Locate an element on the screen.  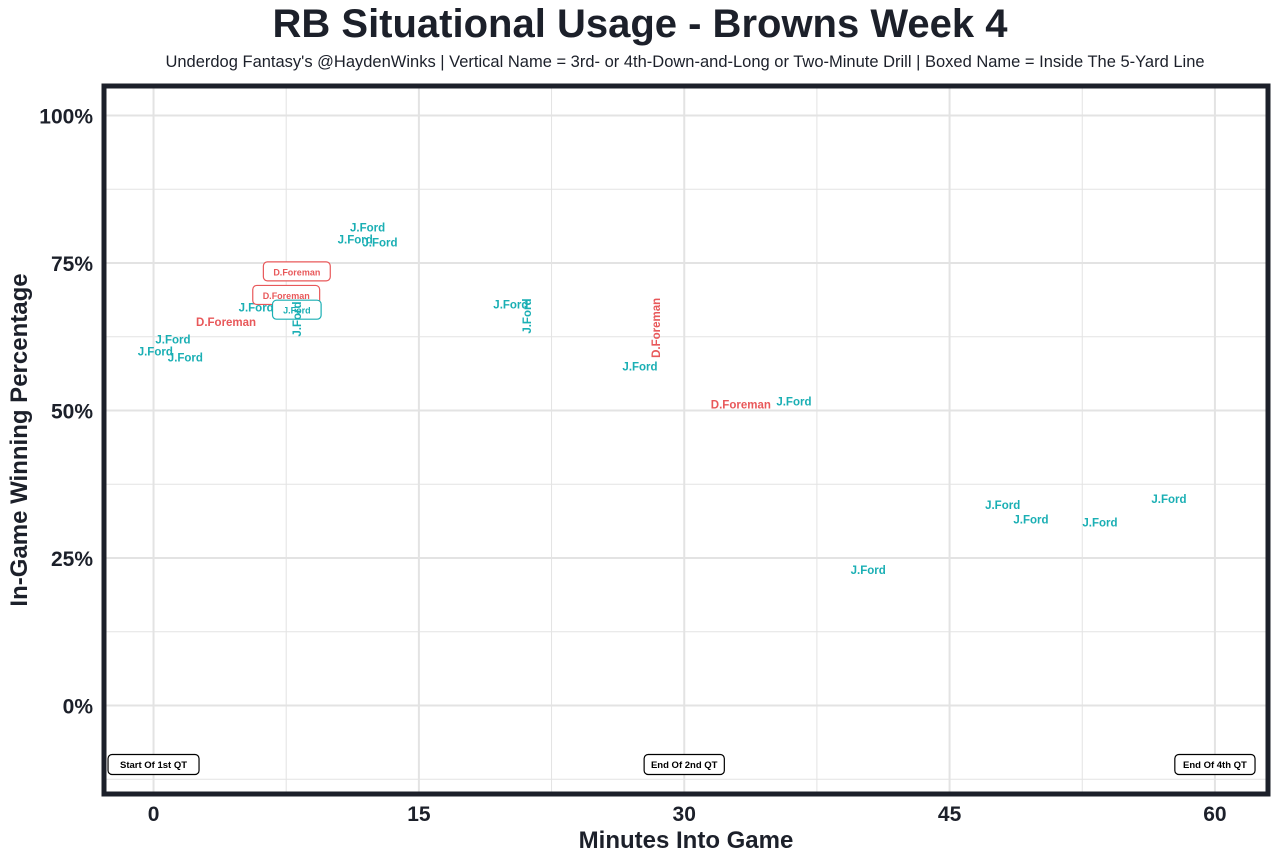
x-axis-title: Minutes Into Game is located at coordinates (686, 840).